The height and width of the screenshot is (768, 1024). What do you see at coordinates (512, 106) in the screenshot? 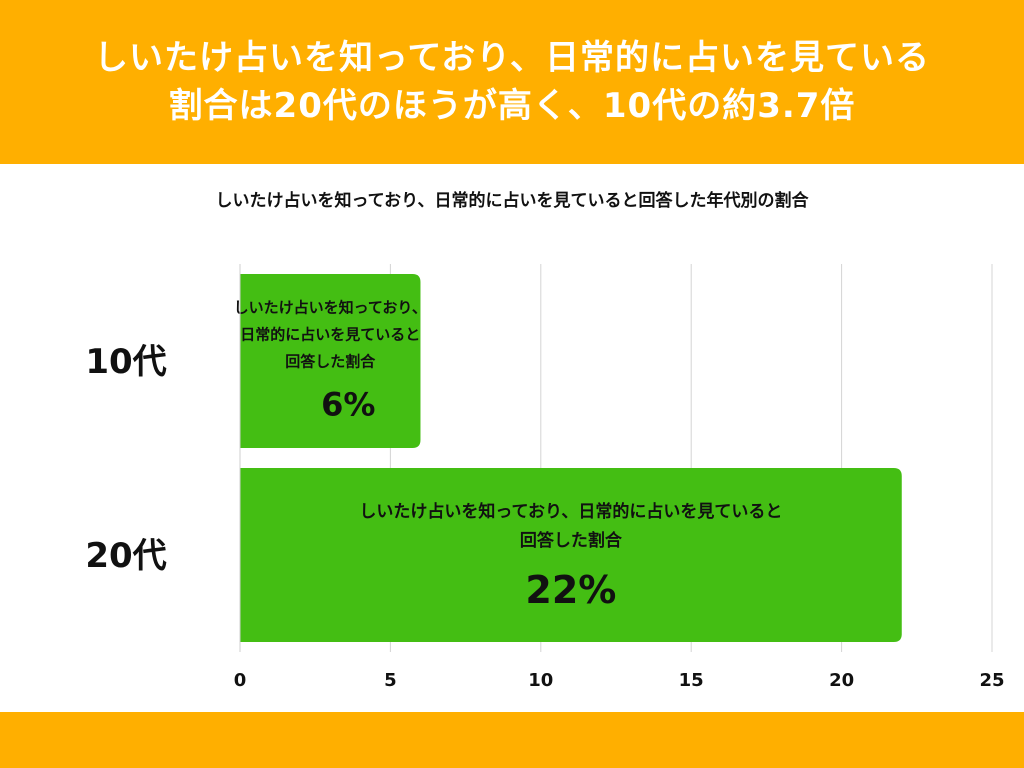
I see `headline-line-2: 割合は20代のほうが高く、10代の約3.7倍` at bounding box center [512, 106].